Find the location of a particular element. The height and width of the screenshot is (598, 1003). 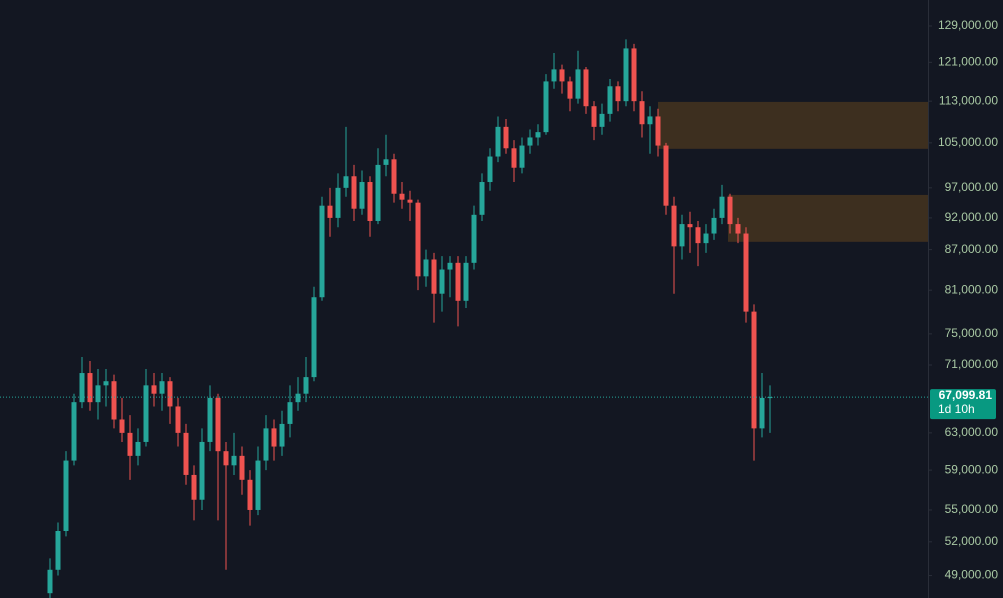

y-tick-label: 81,000.00 is located at coordinates (972, 289).